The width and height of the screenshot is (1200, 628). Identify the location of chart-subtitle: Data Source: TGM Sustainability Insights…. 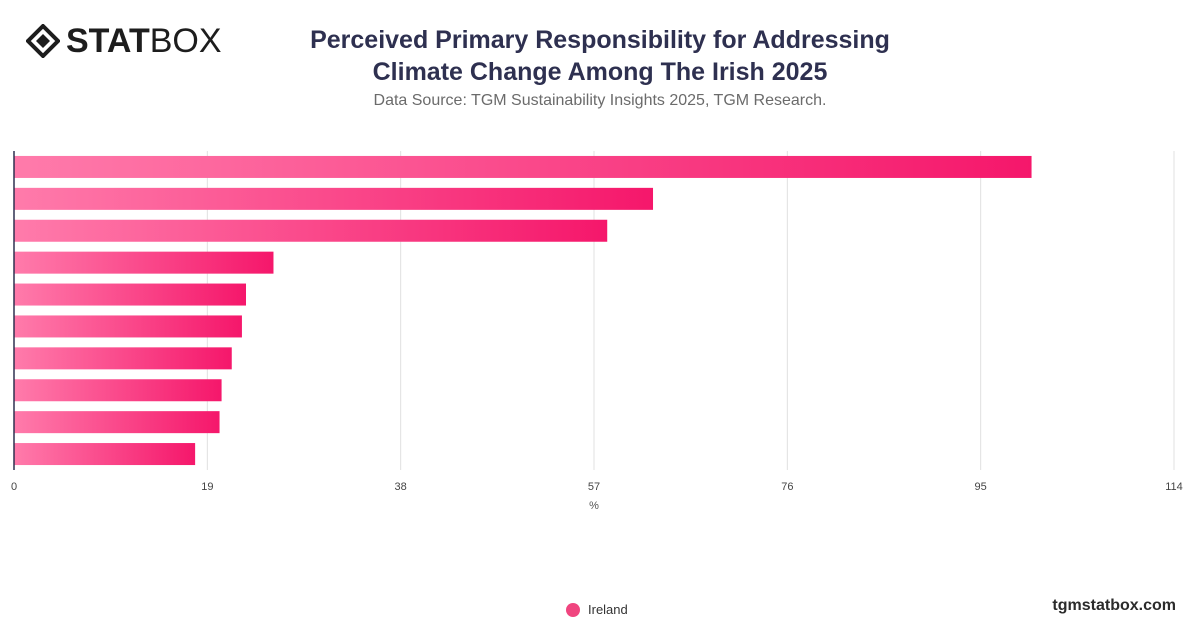
(600, 100).